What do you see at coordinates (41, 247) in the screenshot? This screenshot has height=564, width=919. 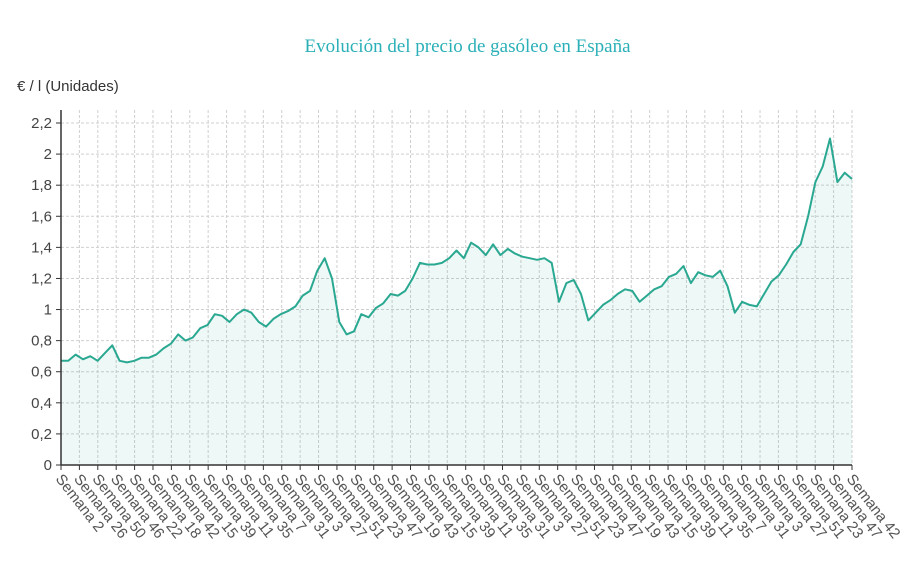 I see `y-tick-label: 1,4` at bounding box center [41, 247].